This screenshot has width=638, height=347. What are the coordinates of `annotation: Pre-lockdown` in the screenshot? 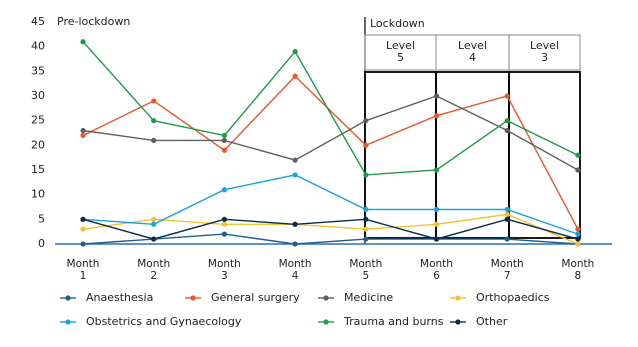 It's located at (93, 21).